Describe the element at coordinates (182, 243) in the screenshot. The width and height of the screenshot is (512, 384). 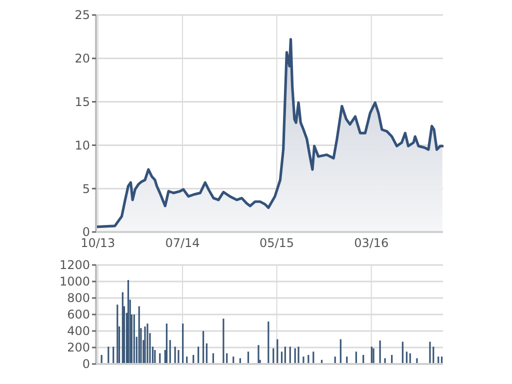
I see `x-tick-label: 07/14` at that location.